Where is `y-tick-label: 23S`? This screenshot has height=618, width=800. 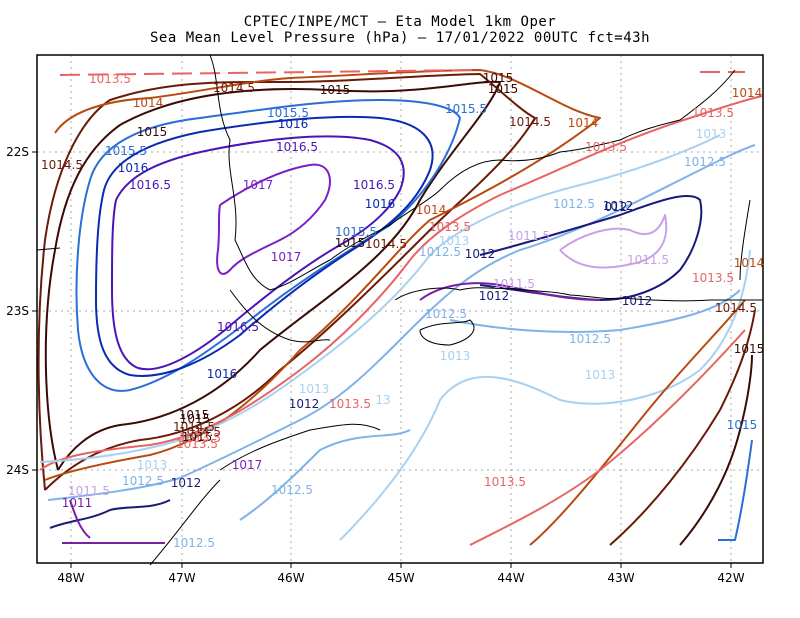 y-tick-label: 23S is located at coordinates (17, 311).